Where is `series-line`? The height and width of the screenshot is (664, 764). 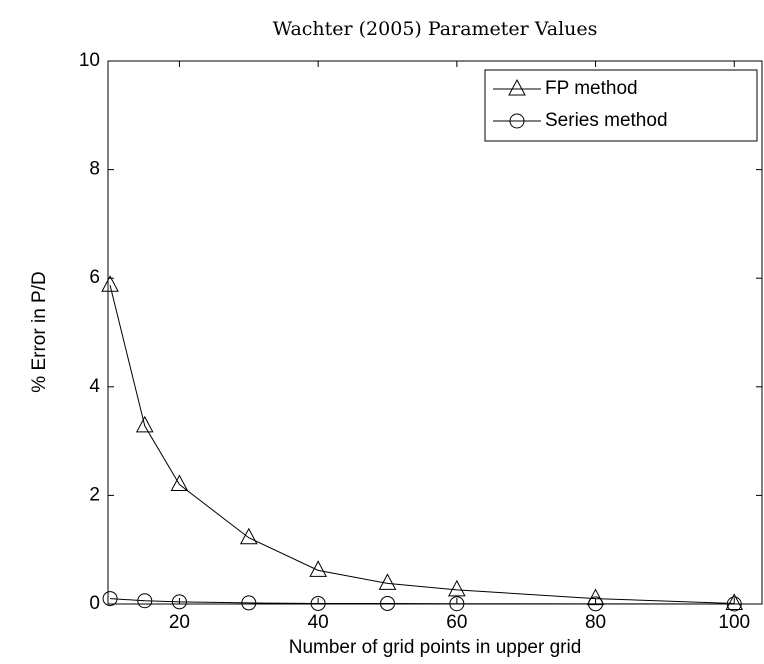
series-line is located at coordinates (422, 601).